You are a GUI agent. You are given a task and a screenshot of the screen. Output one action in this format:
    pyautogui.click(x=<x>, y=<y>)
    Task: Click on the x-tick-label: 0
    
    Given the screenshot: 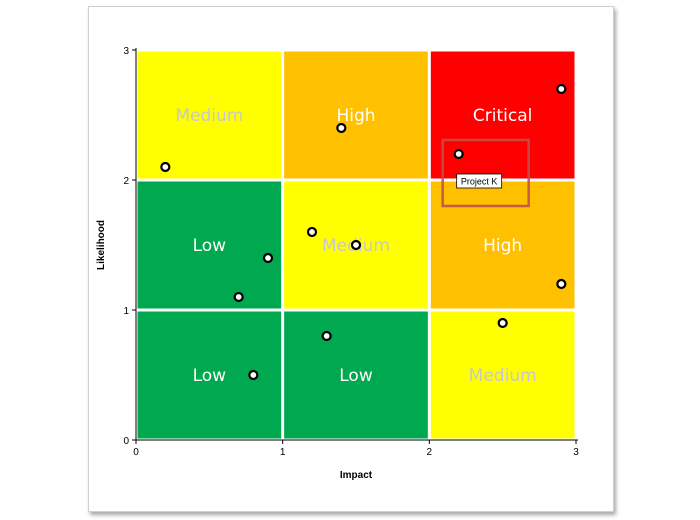 What is the action you would take?
    pyautogui.click(x=136, y=452)
    